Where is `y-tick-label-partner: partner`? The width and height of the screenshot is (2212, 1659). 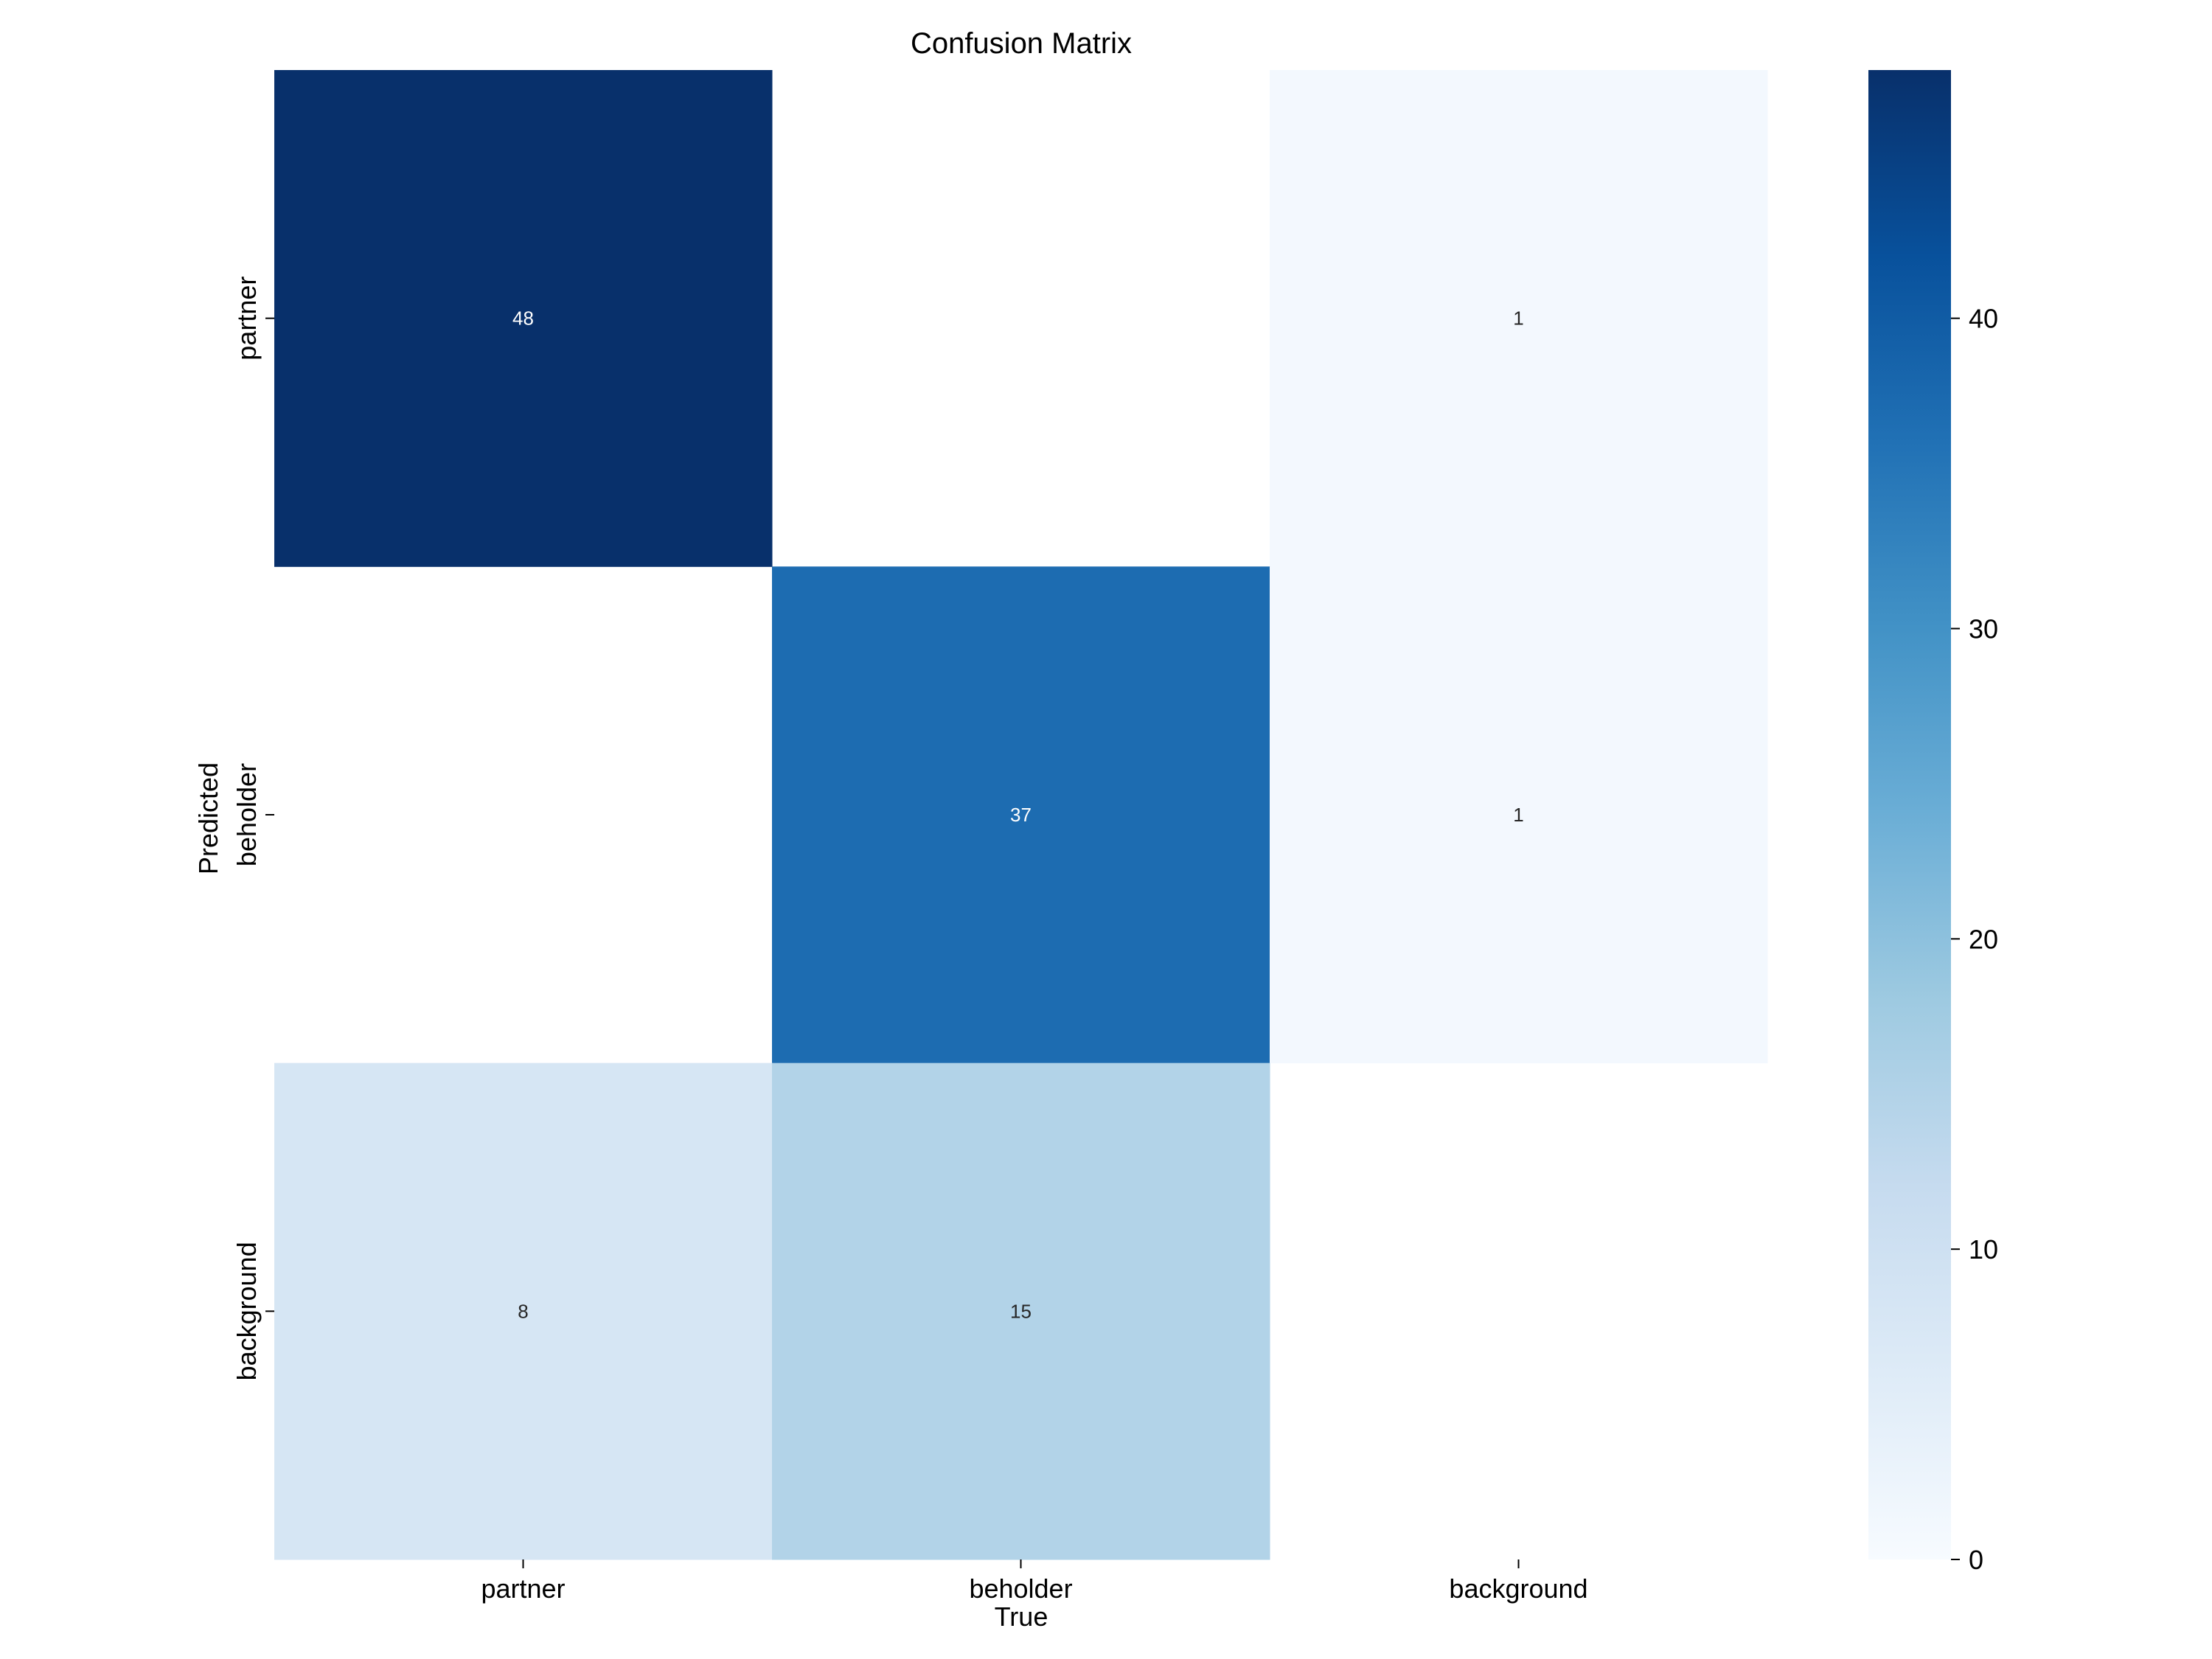 y-tick-label-partner: partner is located at coordinates (247, 318).